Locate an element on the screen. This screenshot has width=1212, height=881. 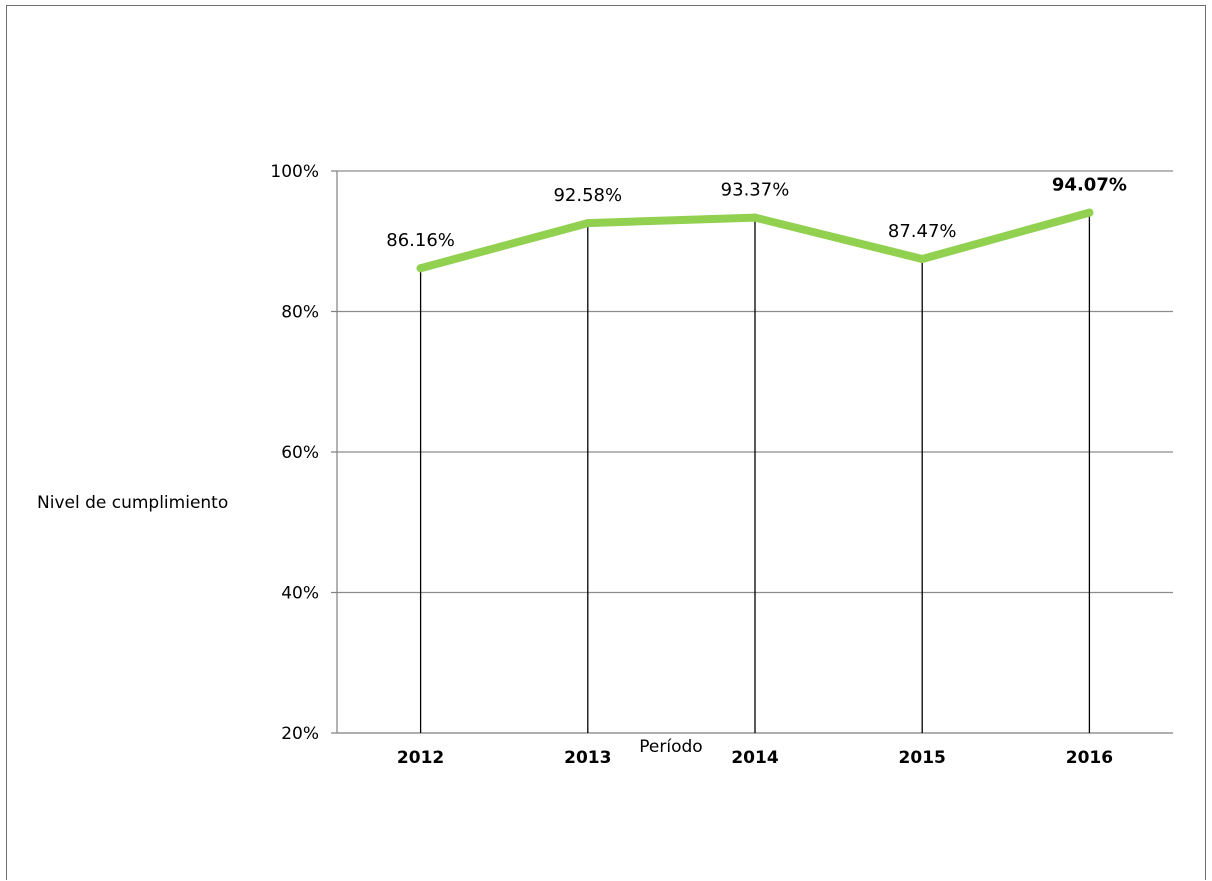
y-tick-label: 20% is located at coordinates (300, 734).